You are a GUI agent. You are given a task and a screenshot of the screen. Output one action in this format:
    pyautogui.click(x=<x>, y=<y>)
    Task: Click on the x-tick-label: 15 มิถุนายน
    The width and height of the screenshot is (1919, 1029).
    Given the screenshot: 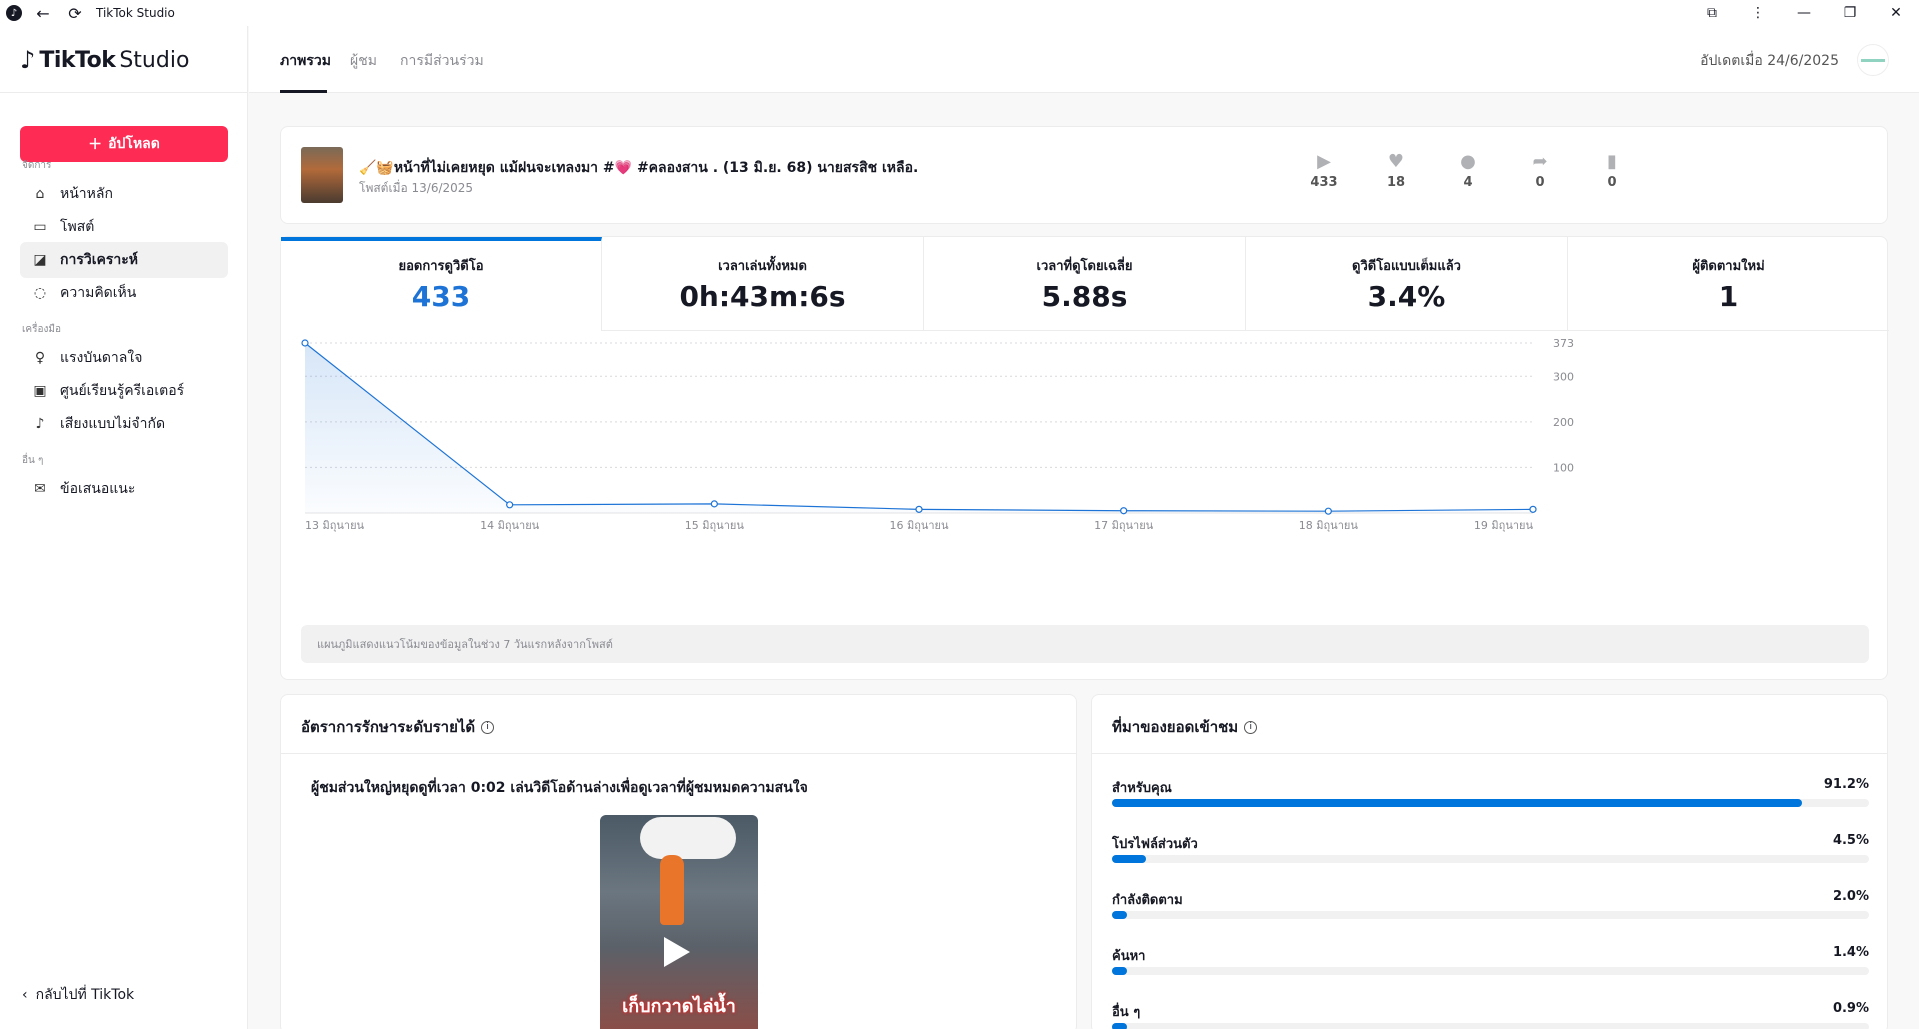 What is the action you would take?
    pyautogui.click(x=715, y=525)
    